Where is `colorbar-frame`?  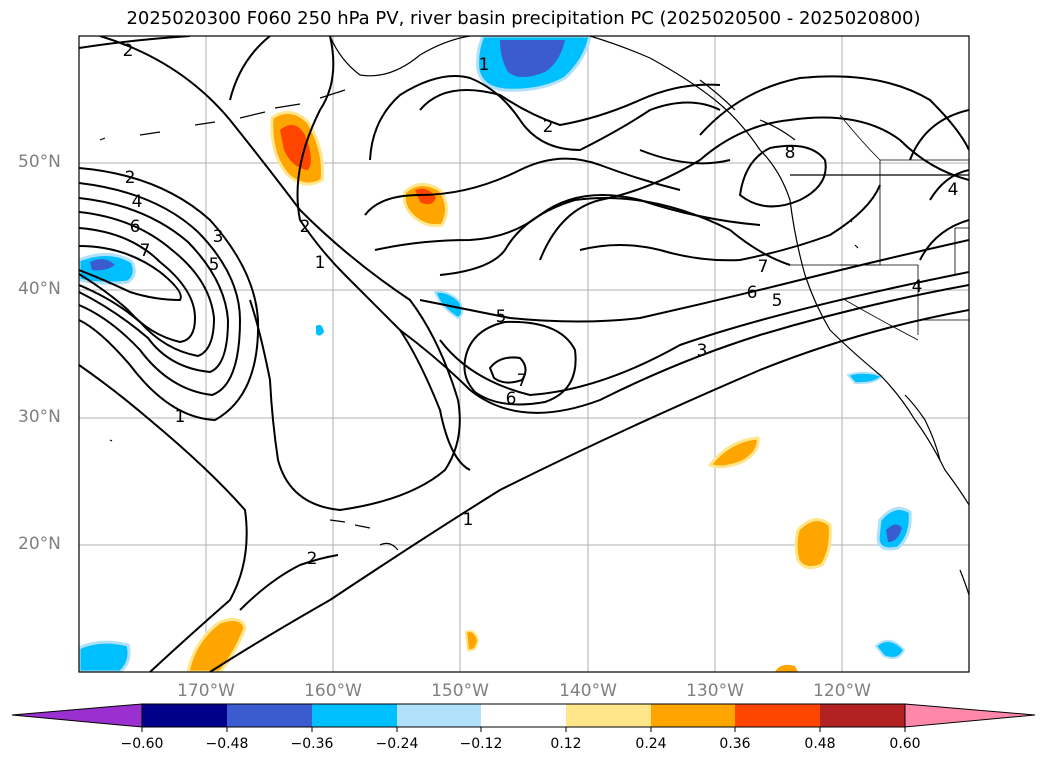 colorbar-frame is located at coordinates (523, 715).